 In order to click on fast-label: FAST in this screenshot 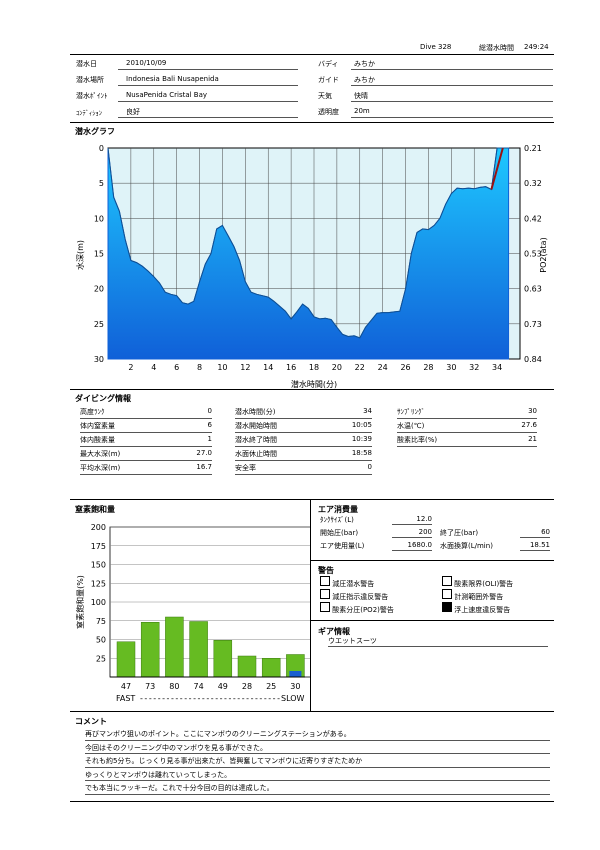, I will do `click(125, 698)`.